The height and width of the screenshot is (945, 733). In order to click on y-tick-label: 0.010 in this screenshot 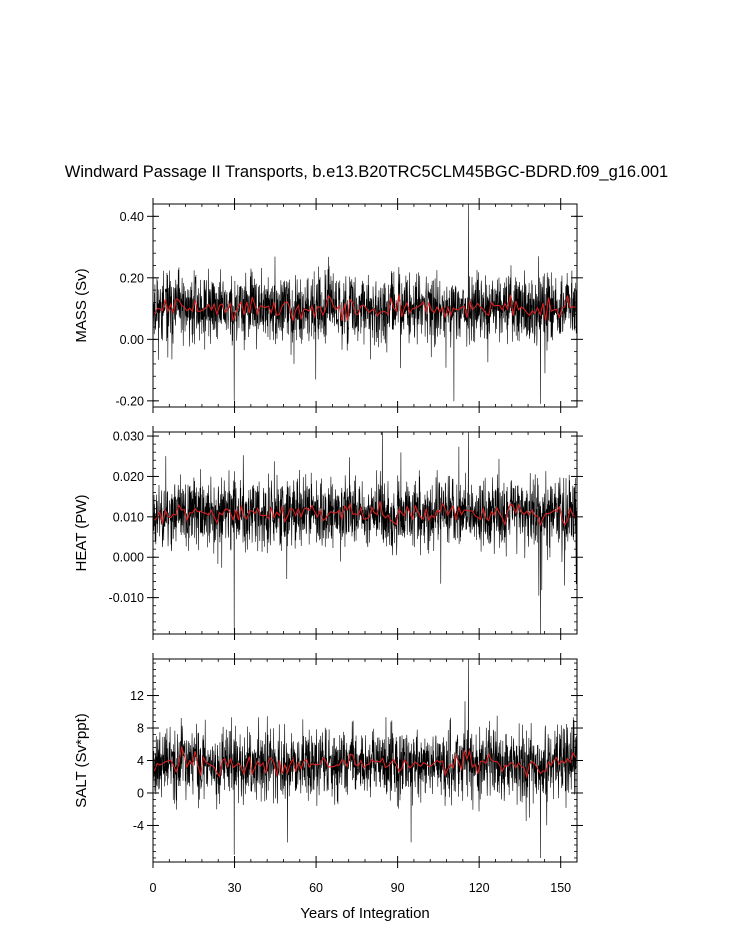, I will do `click(128, 517)`.